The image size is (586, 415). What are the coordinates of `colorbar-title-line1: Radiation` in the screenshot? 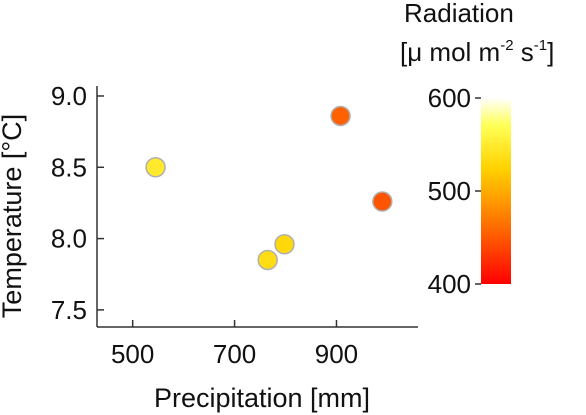 It's located at (459, 14).